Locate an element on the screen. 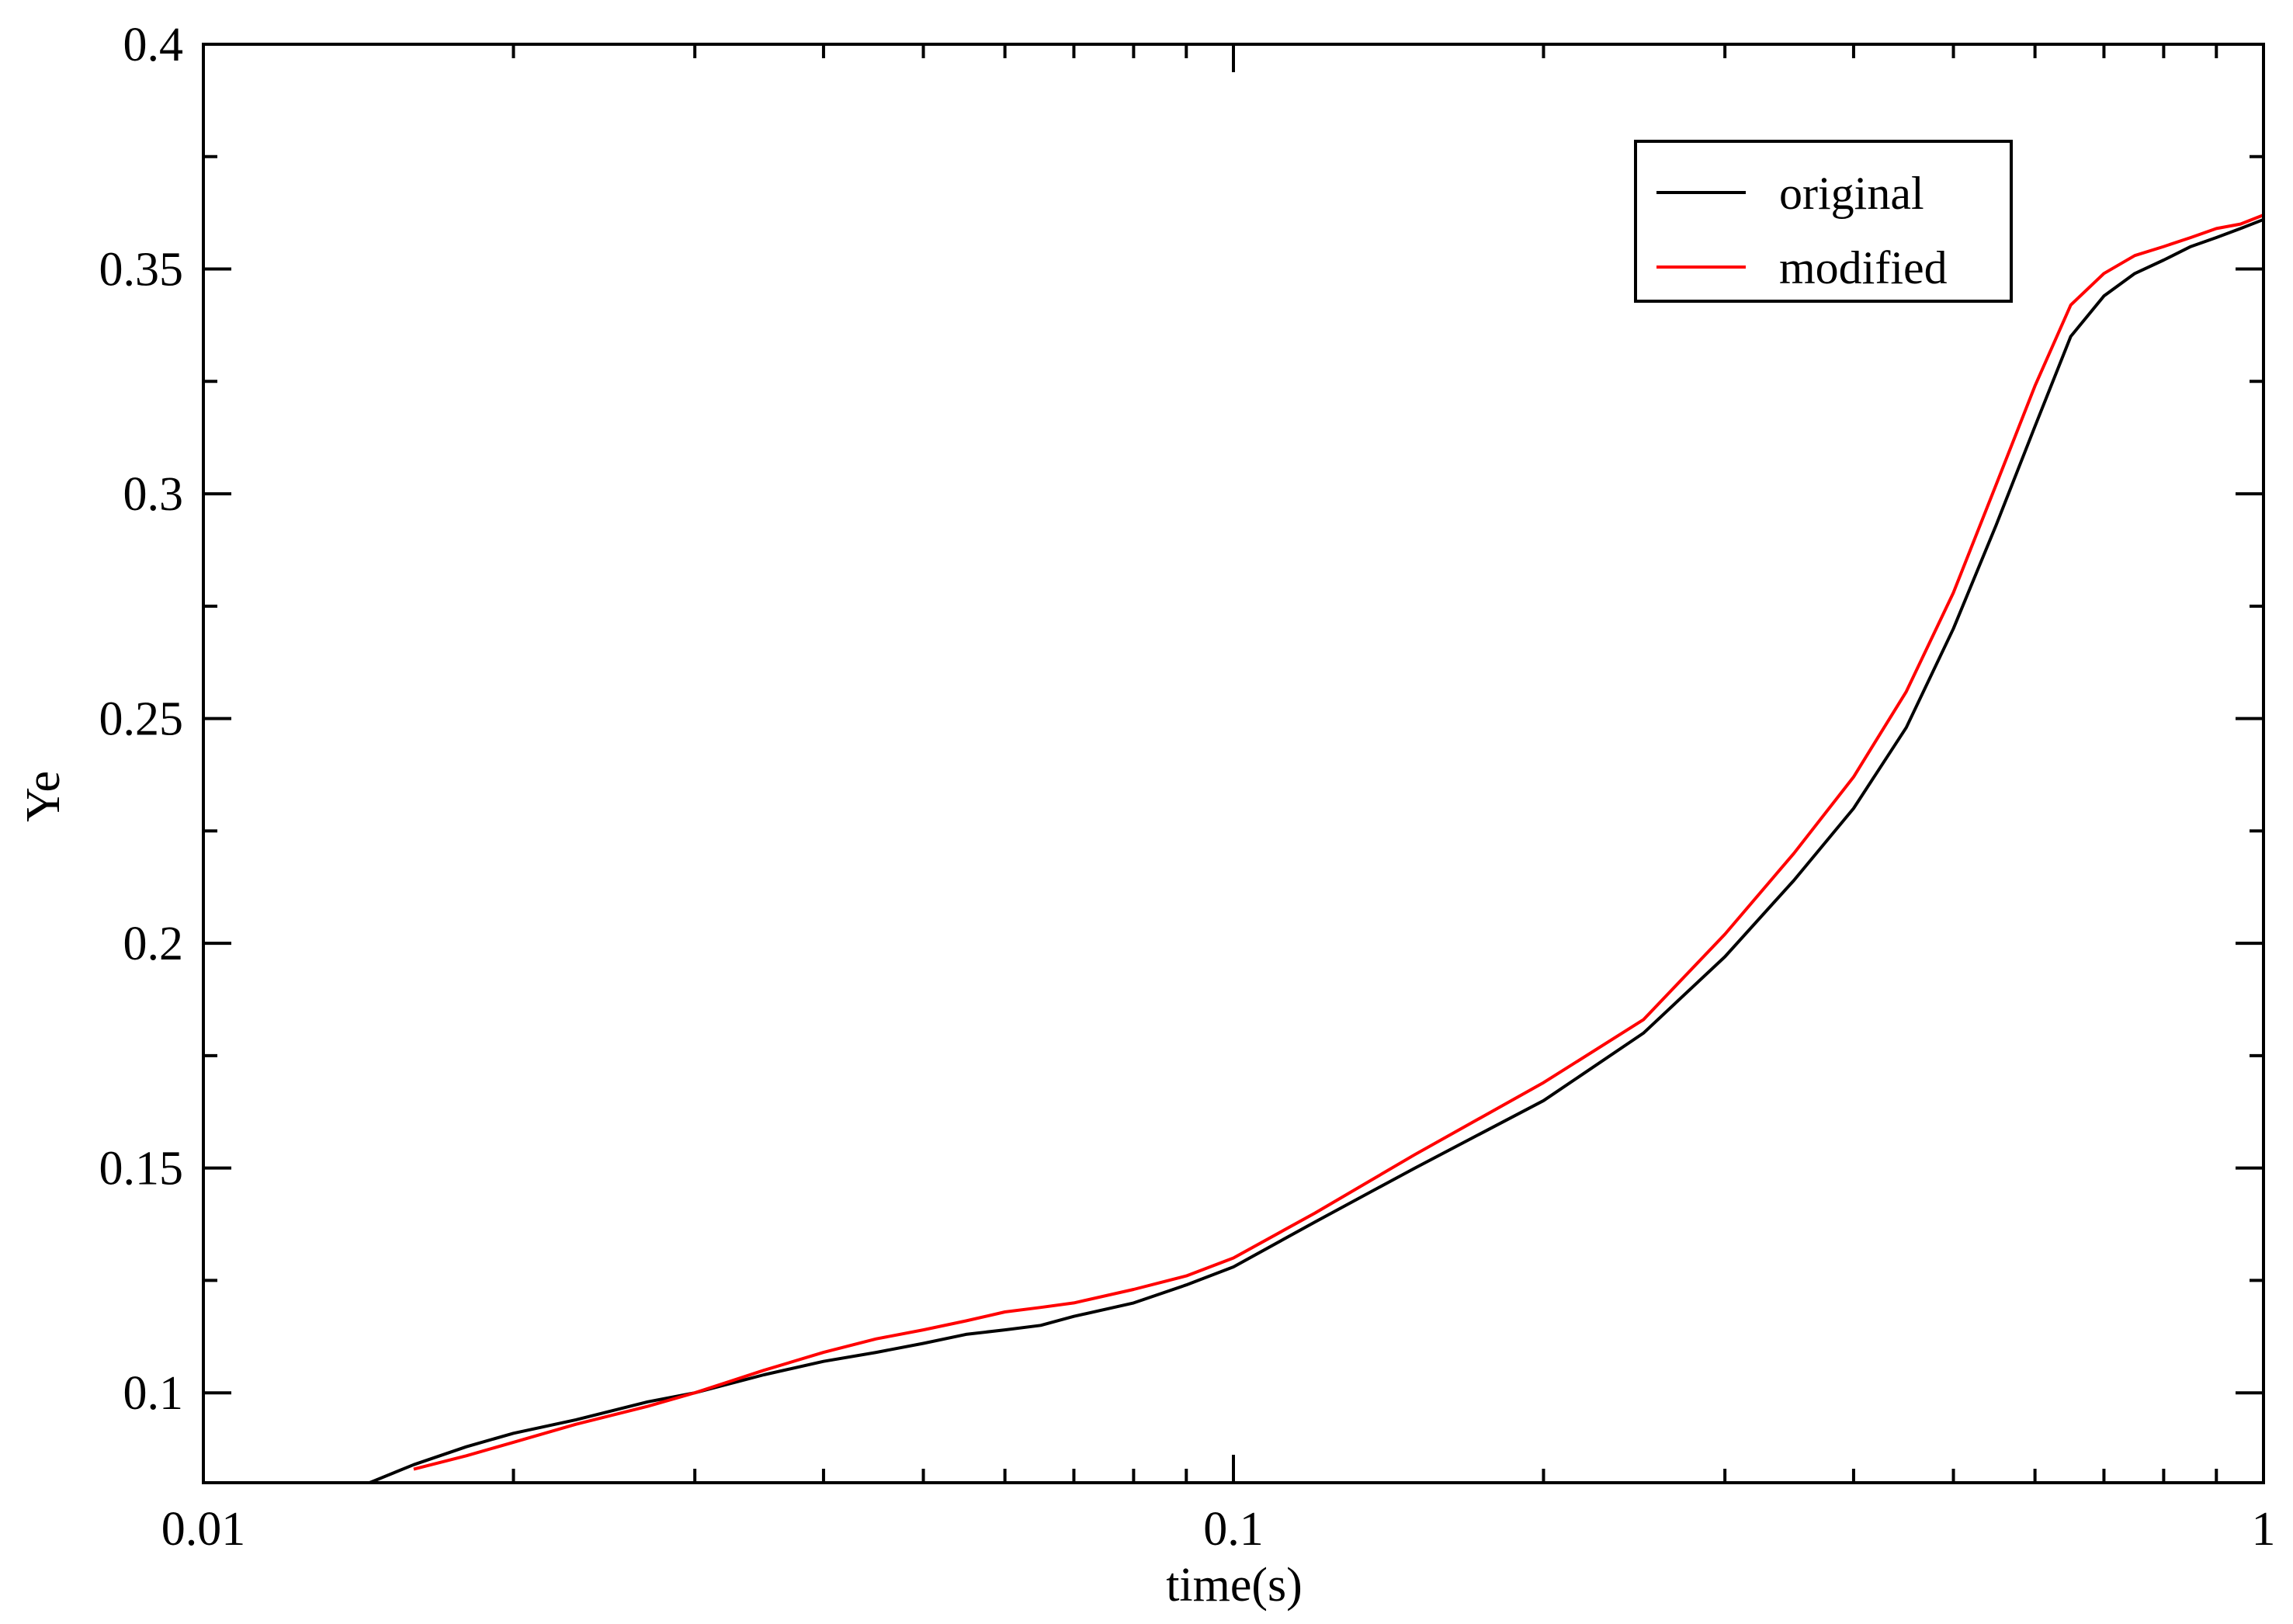 Image resolution: width=2293 pixels, height=1624 pixels. y-tick-label: 0.3 is located at coordinates (153, 494).